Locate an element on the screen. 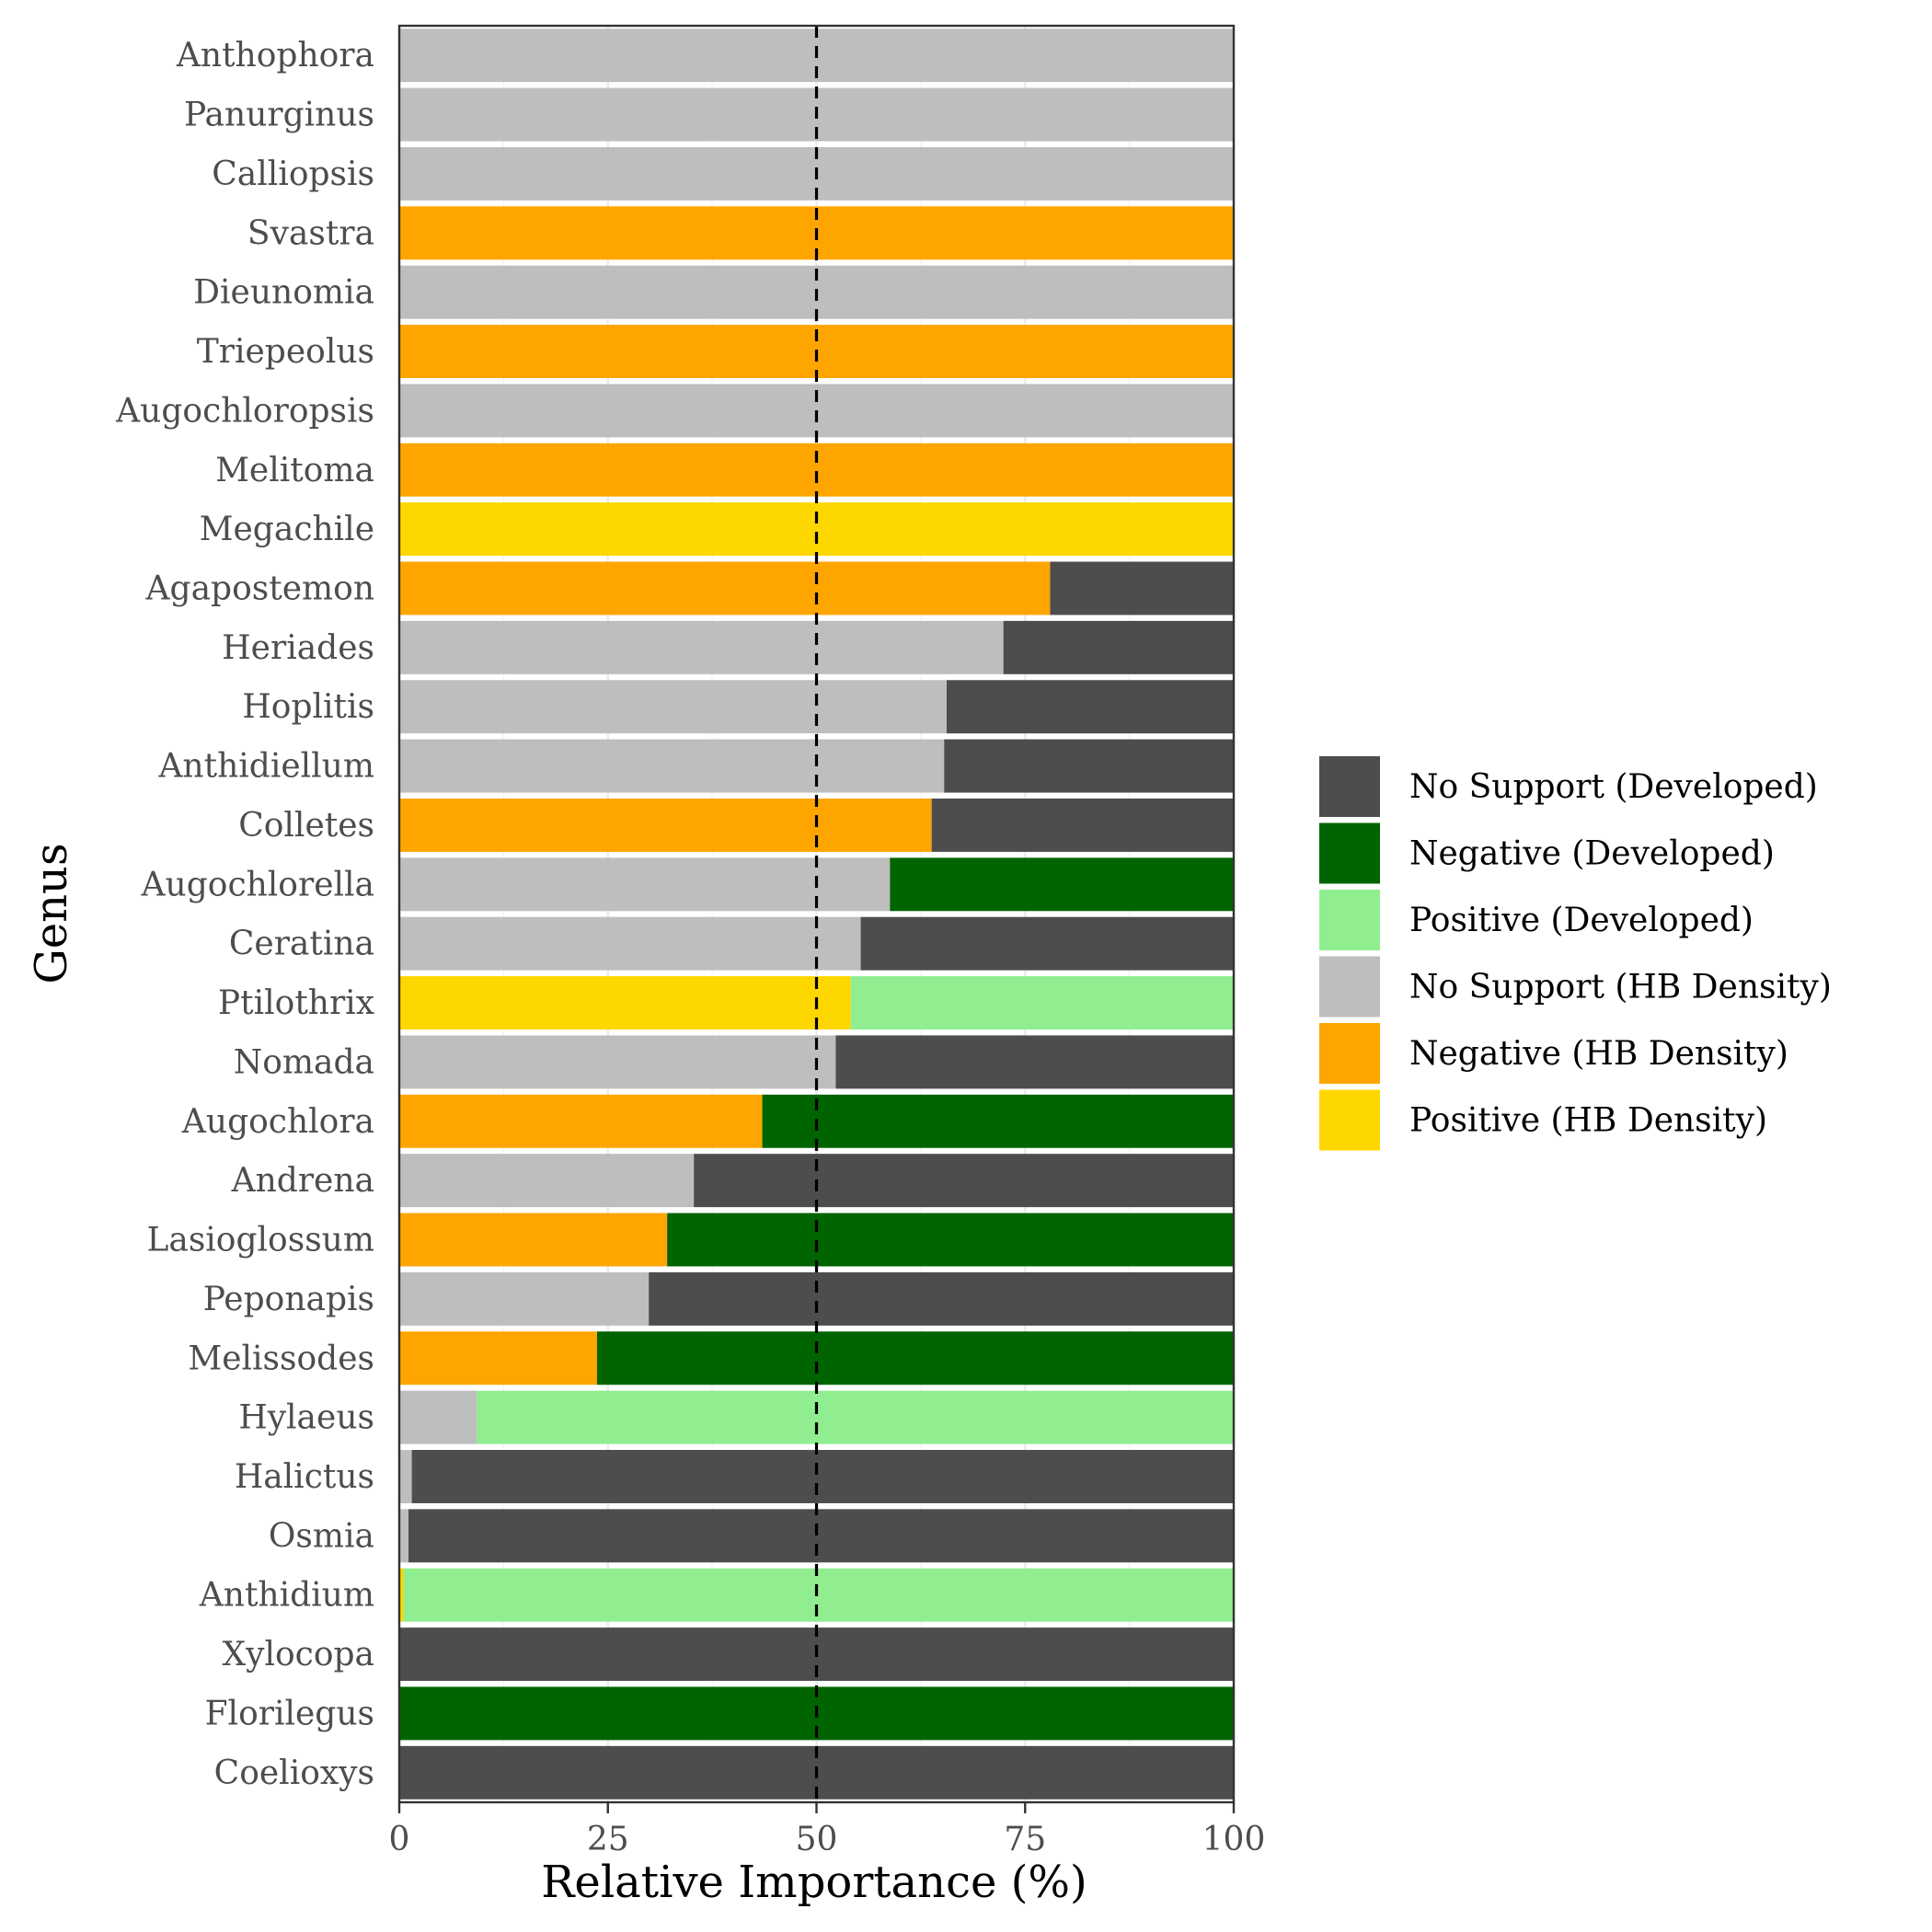 The image size is (1932, 1932). legend-item-positive-hb-density: Positive (HB Density) is located at coordinates (1543, 1120).